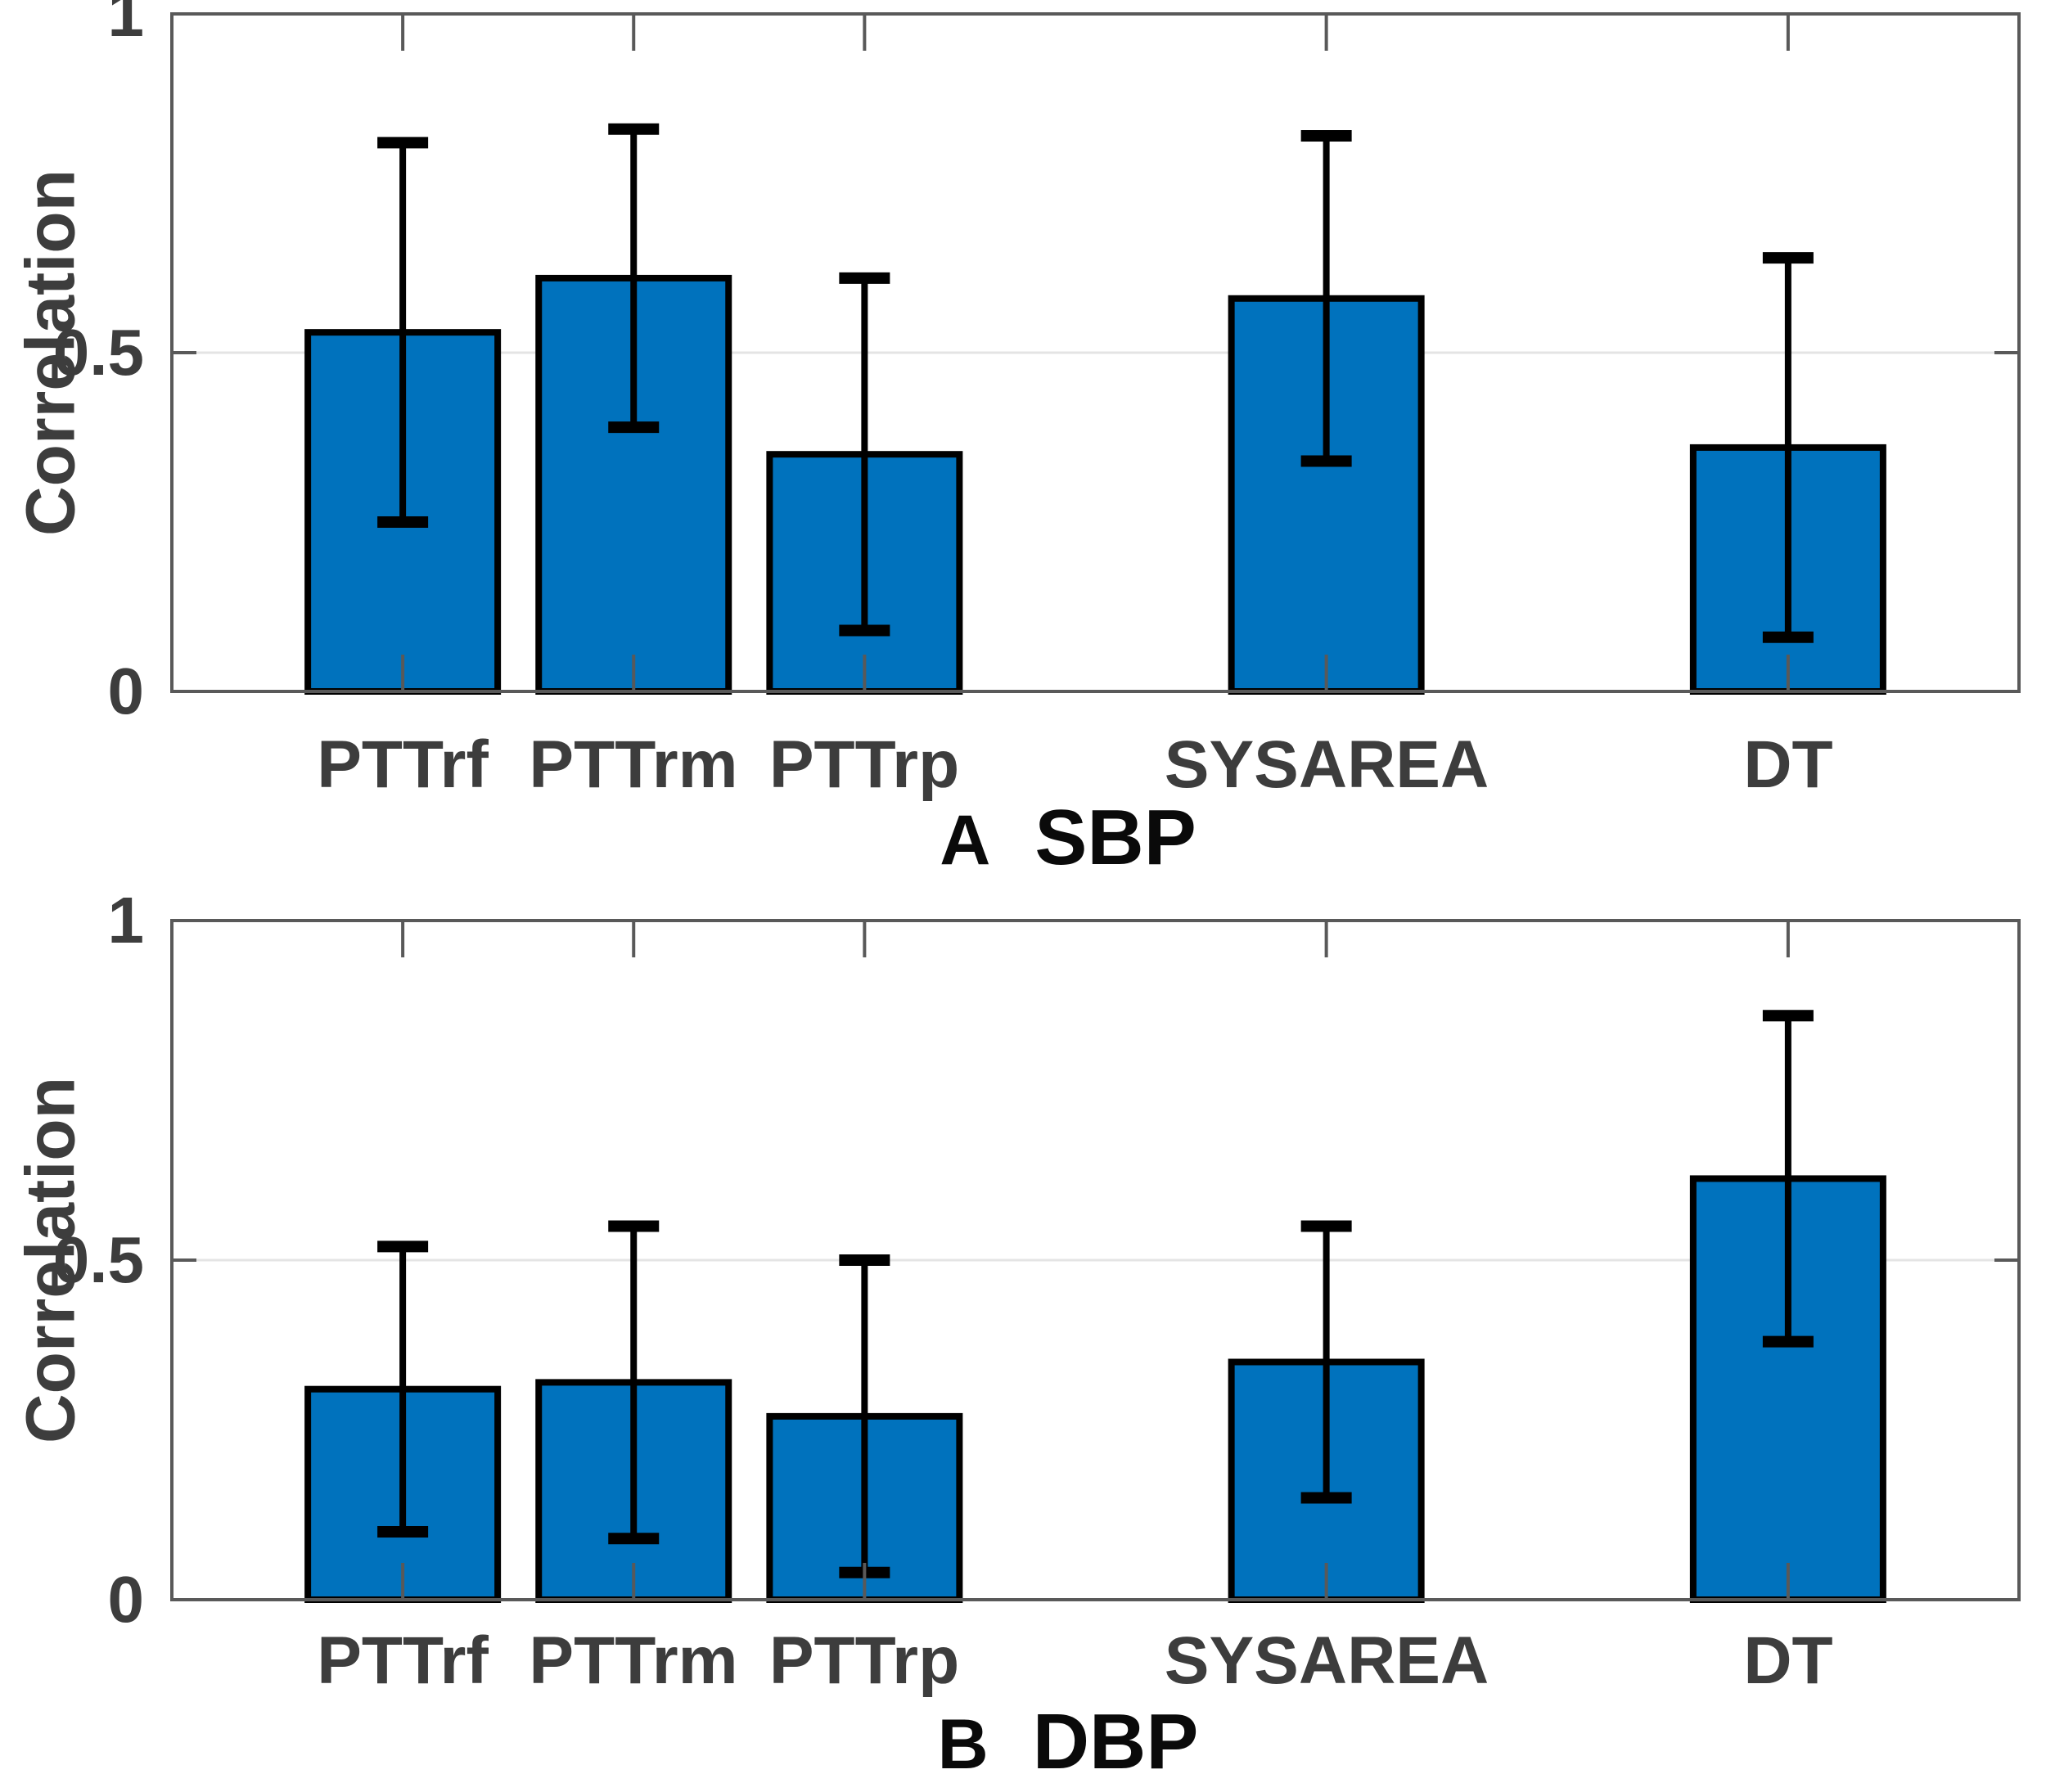 The image size is (2046, 1792). Describe the element at coordinates (965, 841) in the screenshot. I see `panel-letter: A` at that location.